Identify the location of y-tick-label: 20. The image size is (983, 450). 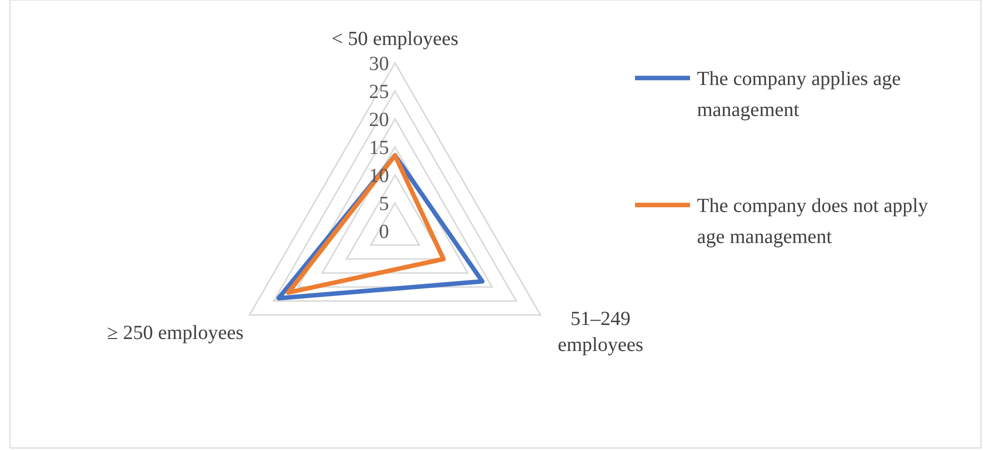
(379, 120).